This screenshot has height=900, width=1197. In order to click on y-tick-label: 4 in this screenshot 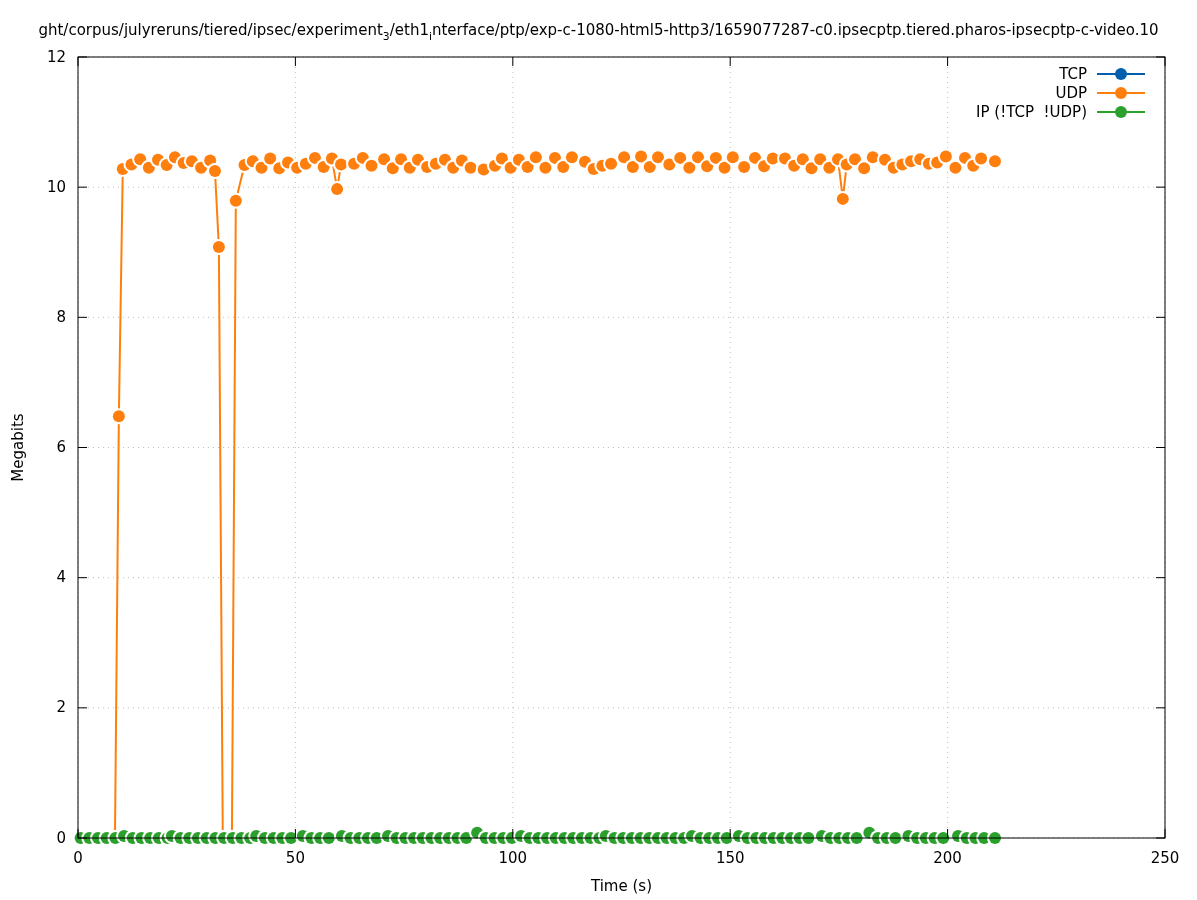, I will do `click(61, 577)`.